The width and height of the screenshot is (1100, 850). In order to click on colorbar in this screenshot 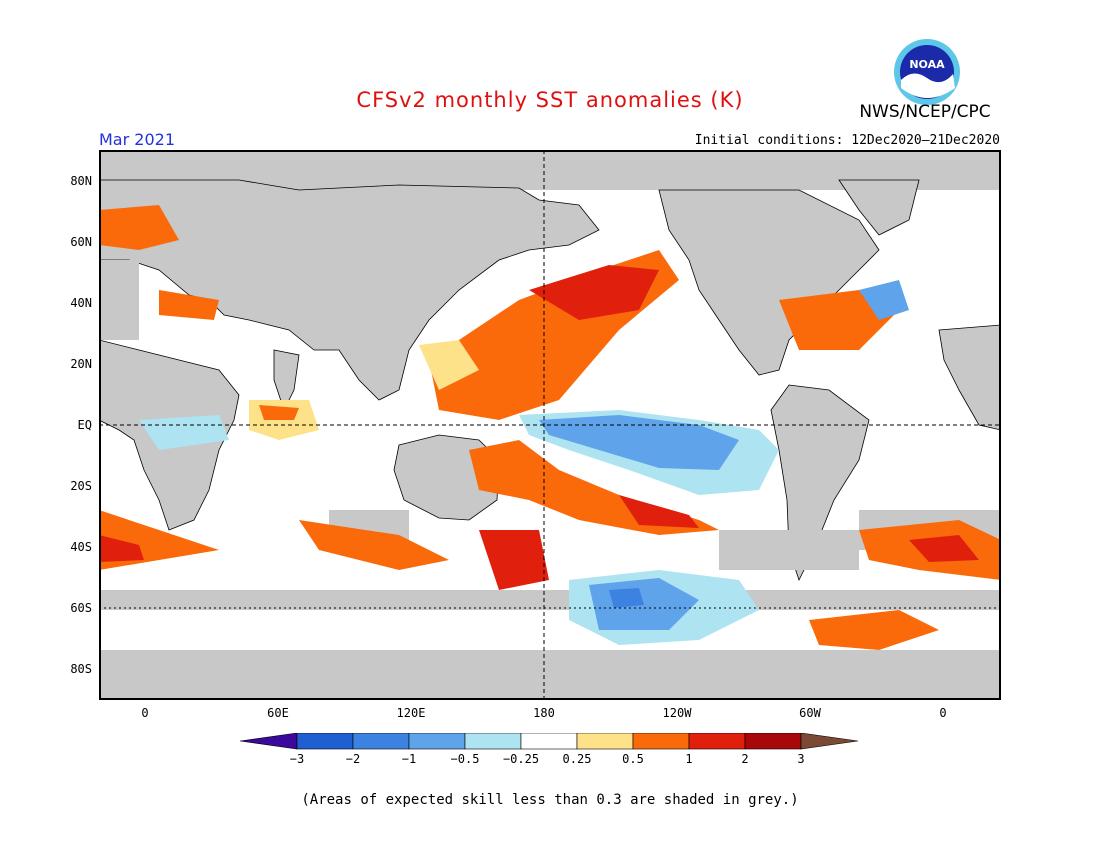, I will do `click(549, 741)`.